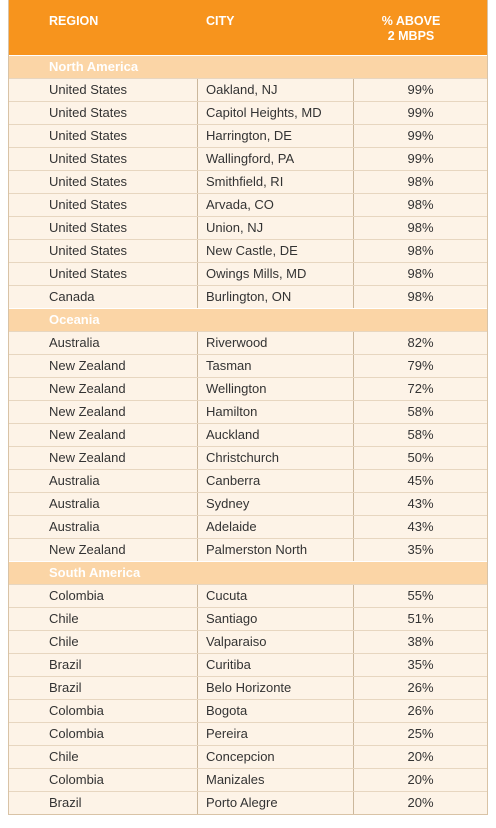 Image resolution: width=496 pixels, height=828 pixels. I want to click on table-row: Colombia Cucuta 55%, so click(248, 595).